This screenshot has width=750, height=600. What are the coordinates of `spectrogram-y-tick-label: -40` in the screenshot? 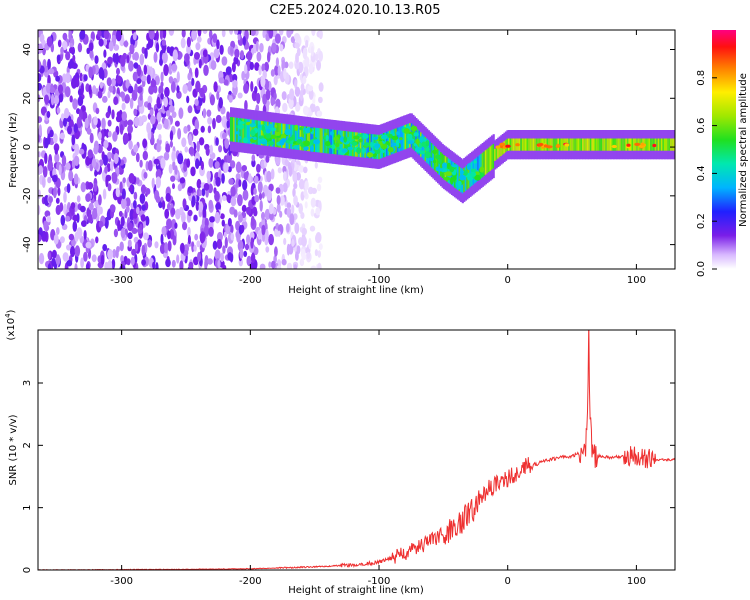 It's located at (27, 244).